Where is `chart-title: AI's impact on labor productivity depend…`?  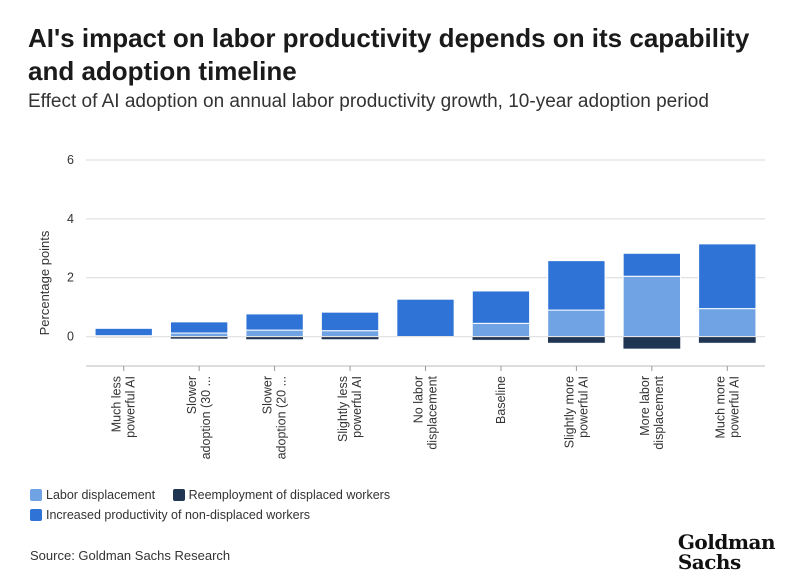
chart-title: AI's impact on labor productivity depend… is located at coordinates (389, 54).